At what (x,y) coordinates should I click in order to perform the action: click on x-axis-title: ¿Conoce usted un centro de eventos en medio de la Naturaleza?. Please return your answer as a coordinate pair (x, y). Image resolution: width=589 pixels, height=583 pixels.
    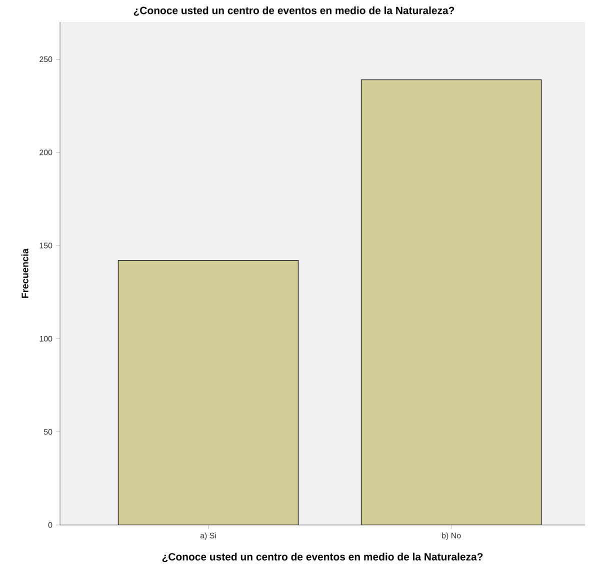
    Looking at the image, I should click on (322, 557).